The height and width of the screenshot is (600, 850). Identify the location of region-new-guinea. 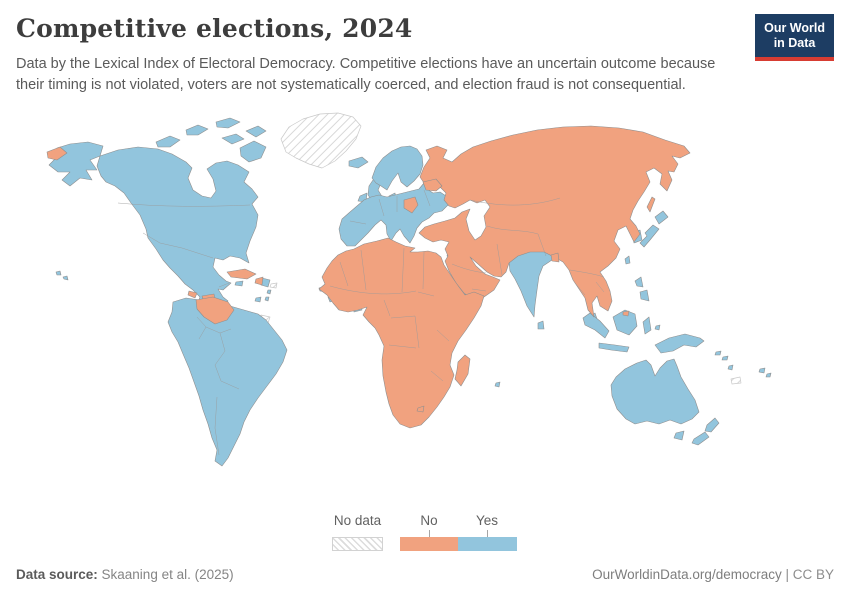
(679, 343).